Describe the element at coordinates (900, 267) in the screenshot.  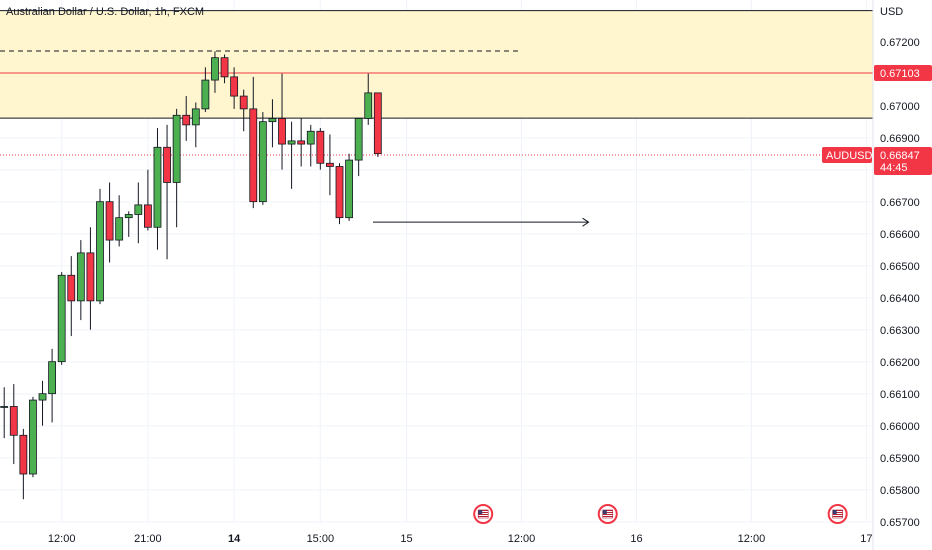
I see `price-tick-label: 0.66500` at that location.